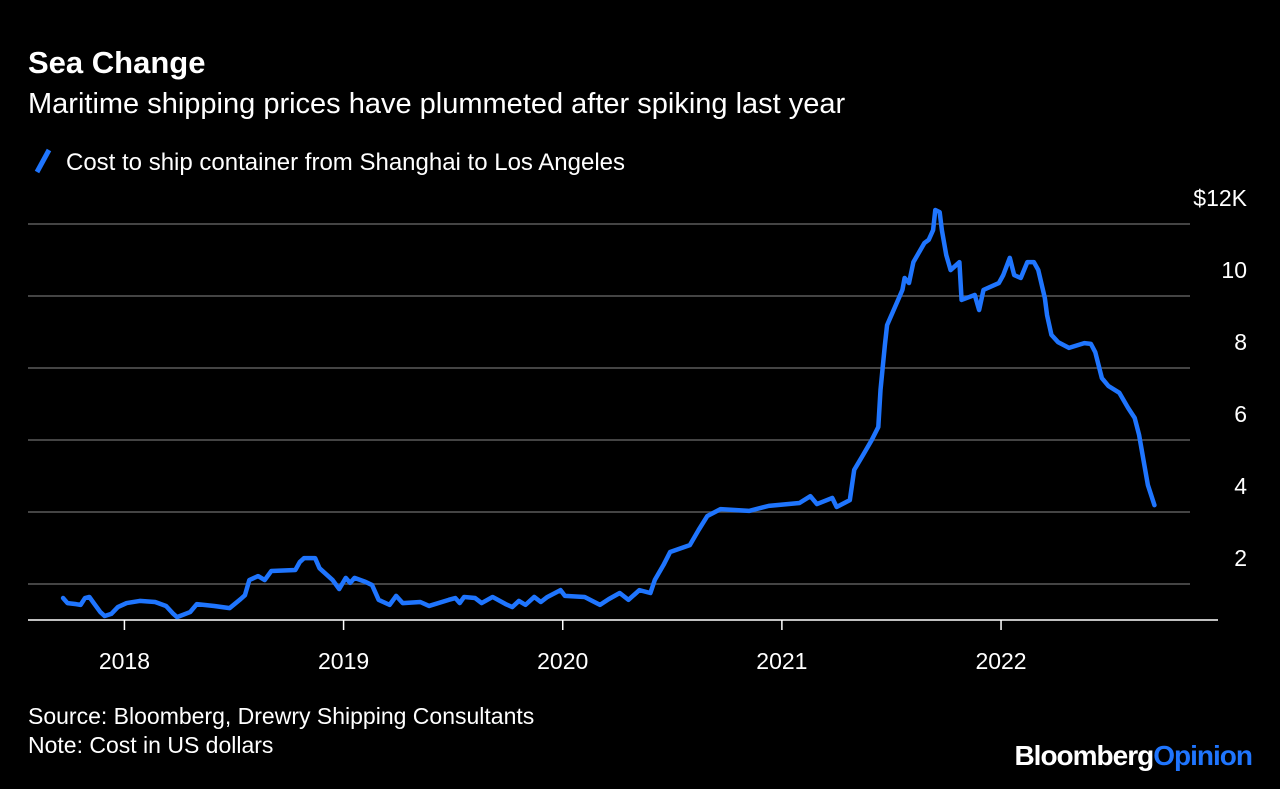 The height and width of the screenshot is (789, 1280). What do you see at coordinates (1240, 486) in the screenshot?
I see `y-tick-label: 4` at bounding box center [1240, 486].